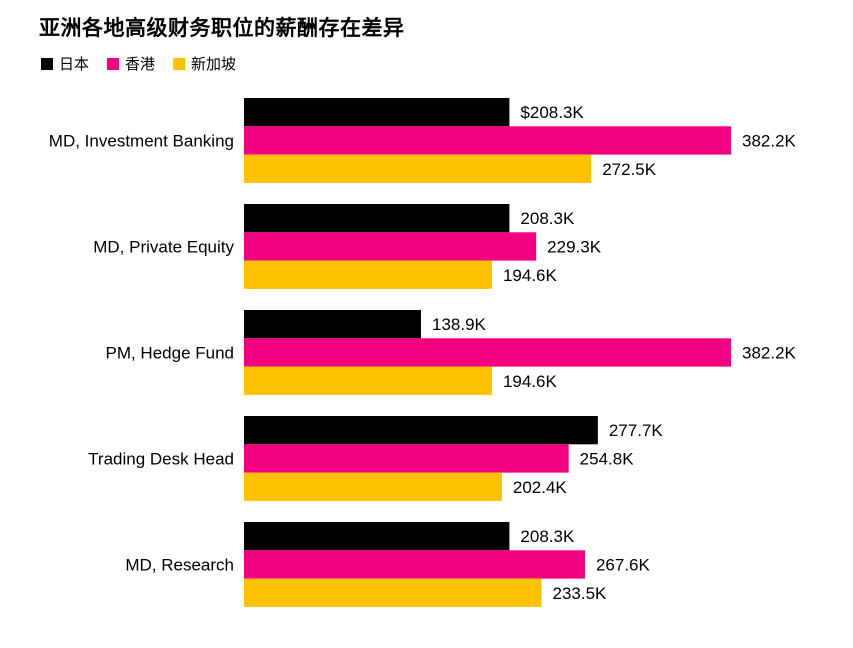 The width and height of the screenshot is (853, 648). What do you see at coordinates (332, 324) in the screenshot?
I see `bar-japan-pm-hedge-fund` at bounding box center [332, 324].